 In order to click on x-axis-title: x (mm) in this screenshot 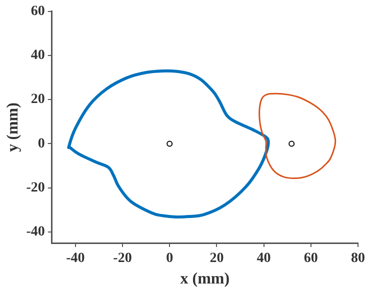, I will do `click(205, 279)`.